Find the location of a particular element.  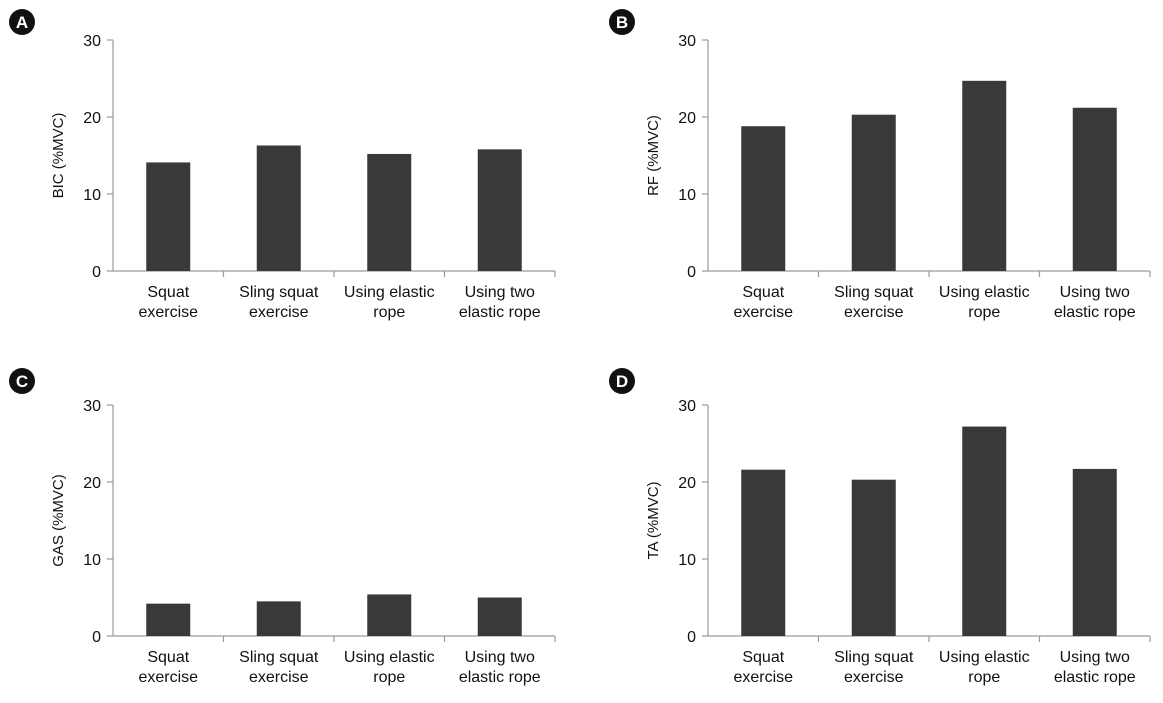

panel-badge-label: D is located at coordinates (622, 381).